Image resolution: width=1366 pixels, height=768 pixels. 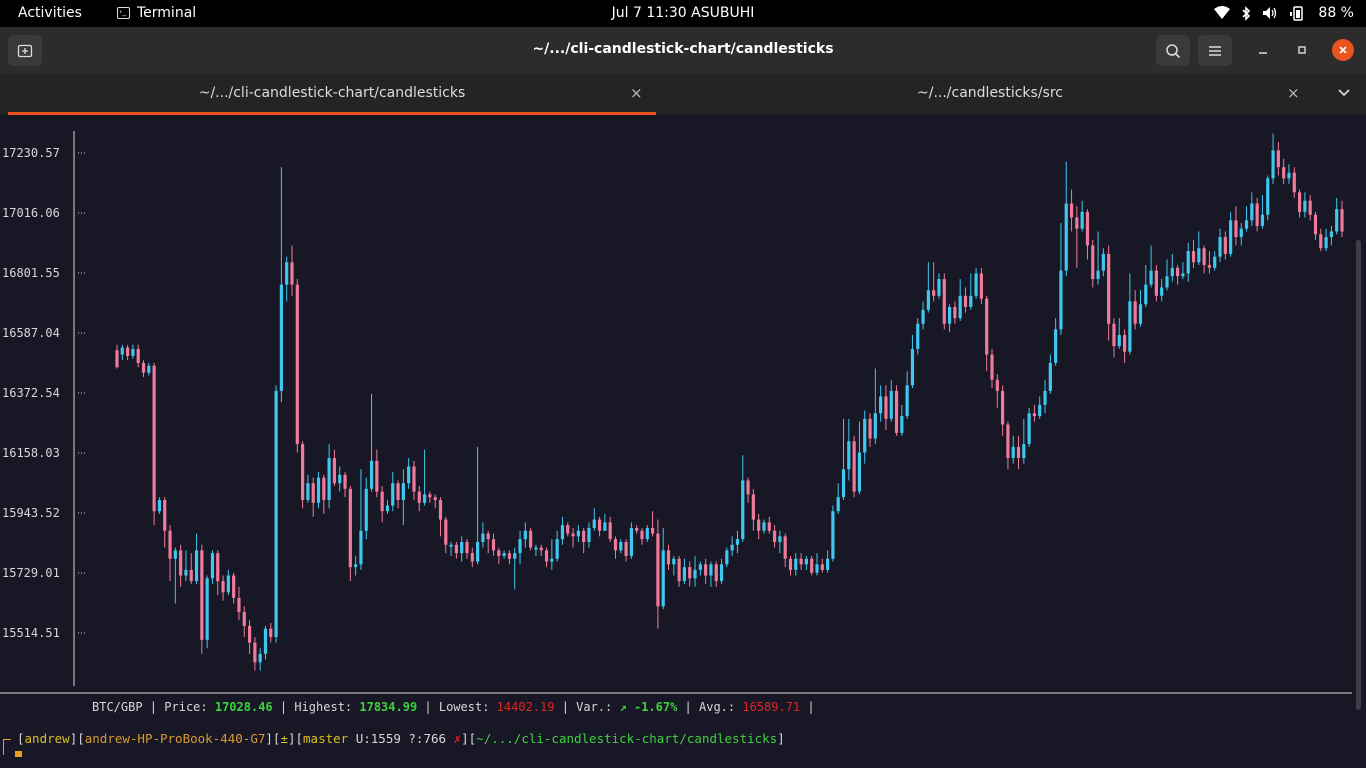 What do you see at coordinates (1173, 50) in the screenshot?
I see `search-button` at bounding box center [1173, 50].